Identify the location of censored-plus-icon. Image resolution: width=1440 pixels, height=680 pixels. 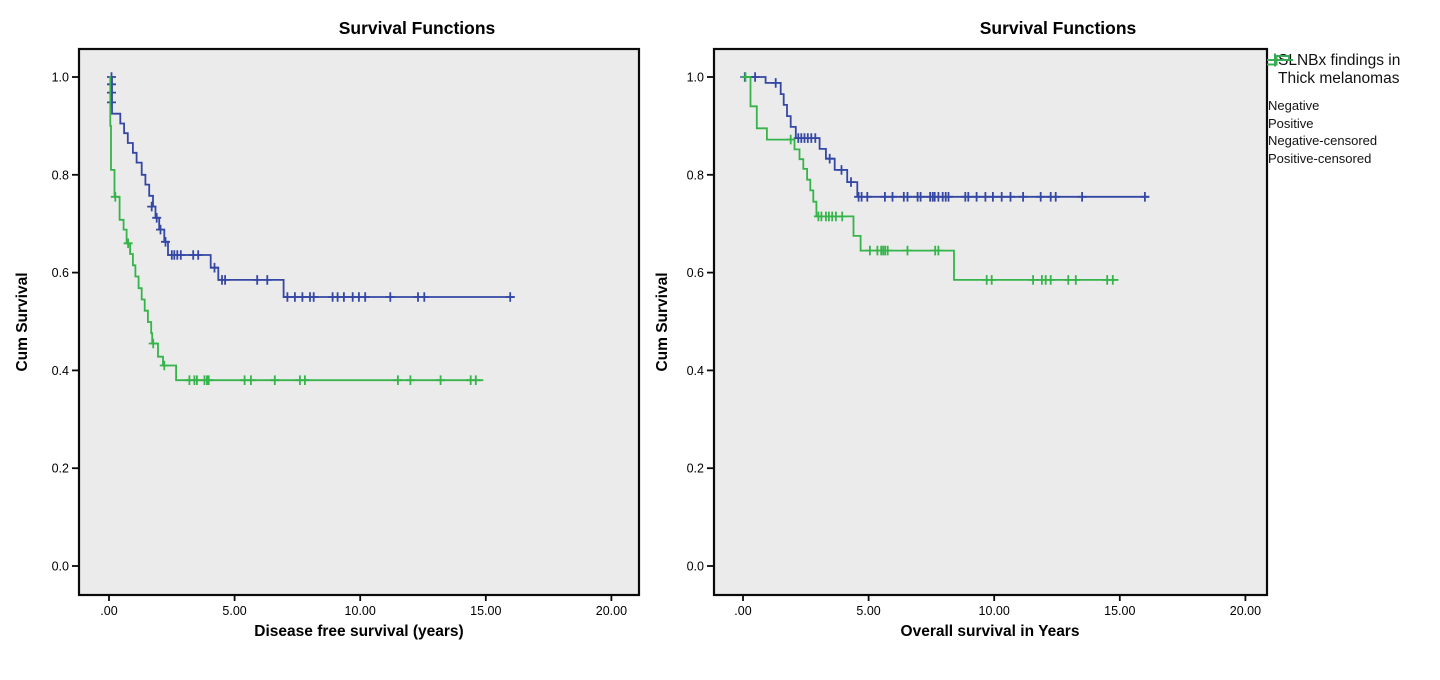
(1280, 60).